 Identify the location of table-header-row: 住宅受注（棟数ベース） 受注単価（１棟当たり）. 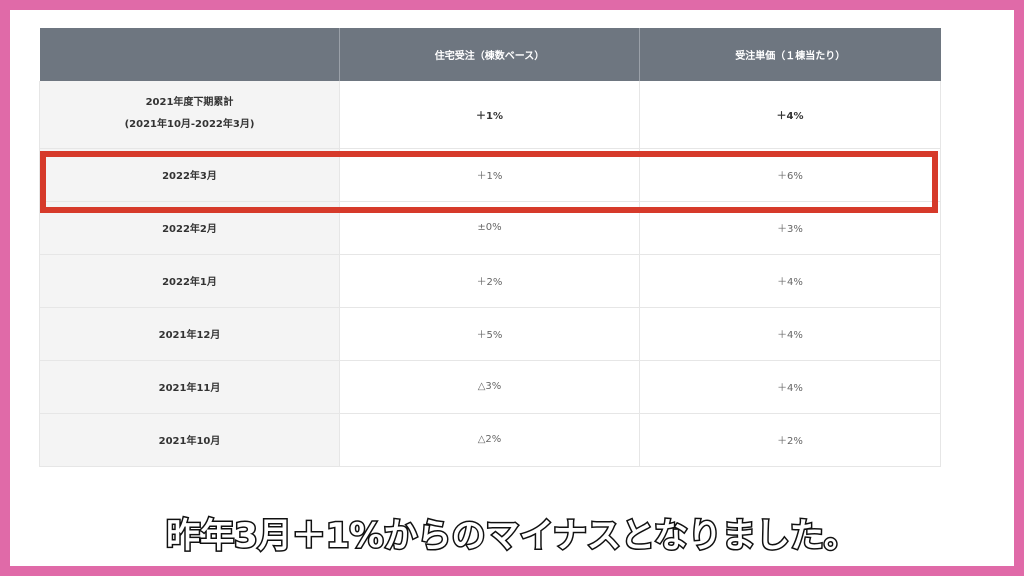
(490, 54).